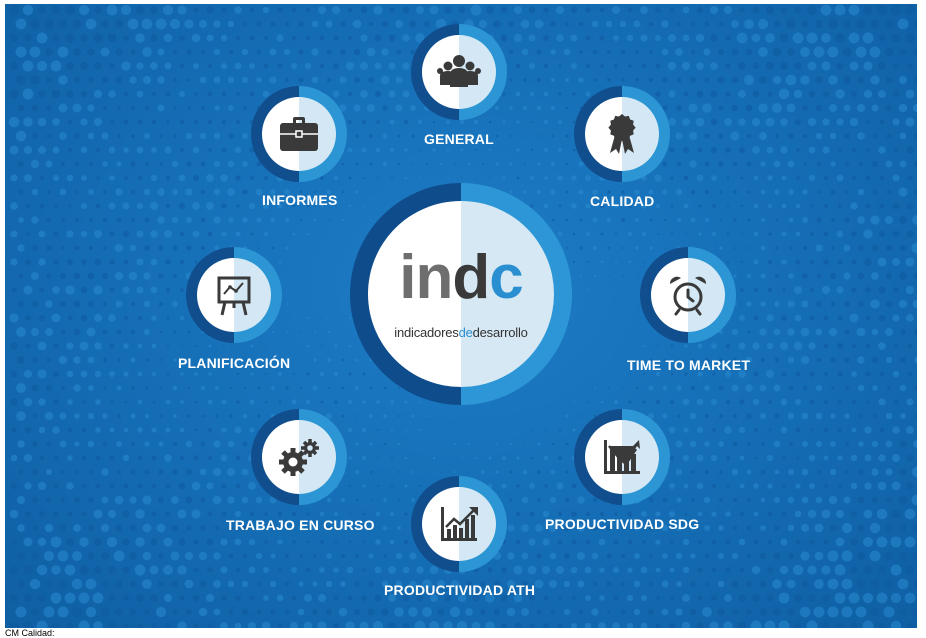 This screenshot has width=926, height=638. I want to click on presentation-board-icon, so click(234, 296).